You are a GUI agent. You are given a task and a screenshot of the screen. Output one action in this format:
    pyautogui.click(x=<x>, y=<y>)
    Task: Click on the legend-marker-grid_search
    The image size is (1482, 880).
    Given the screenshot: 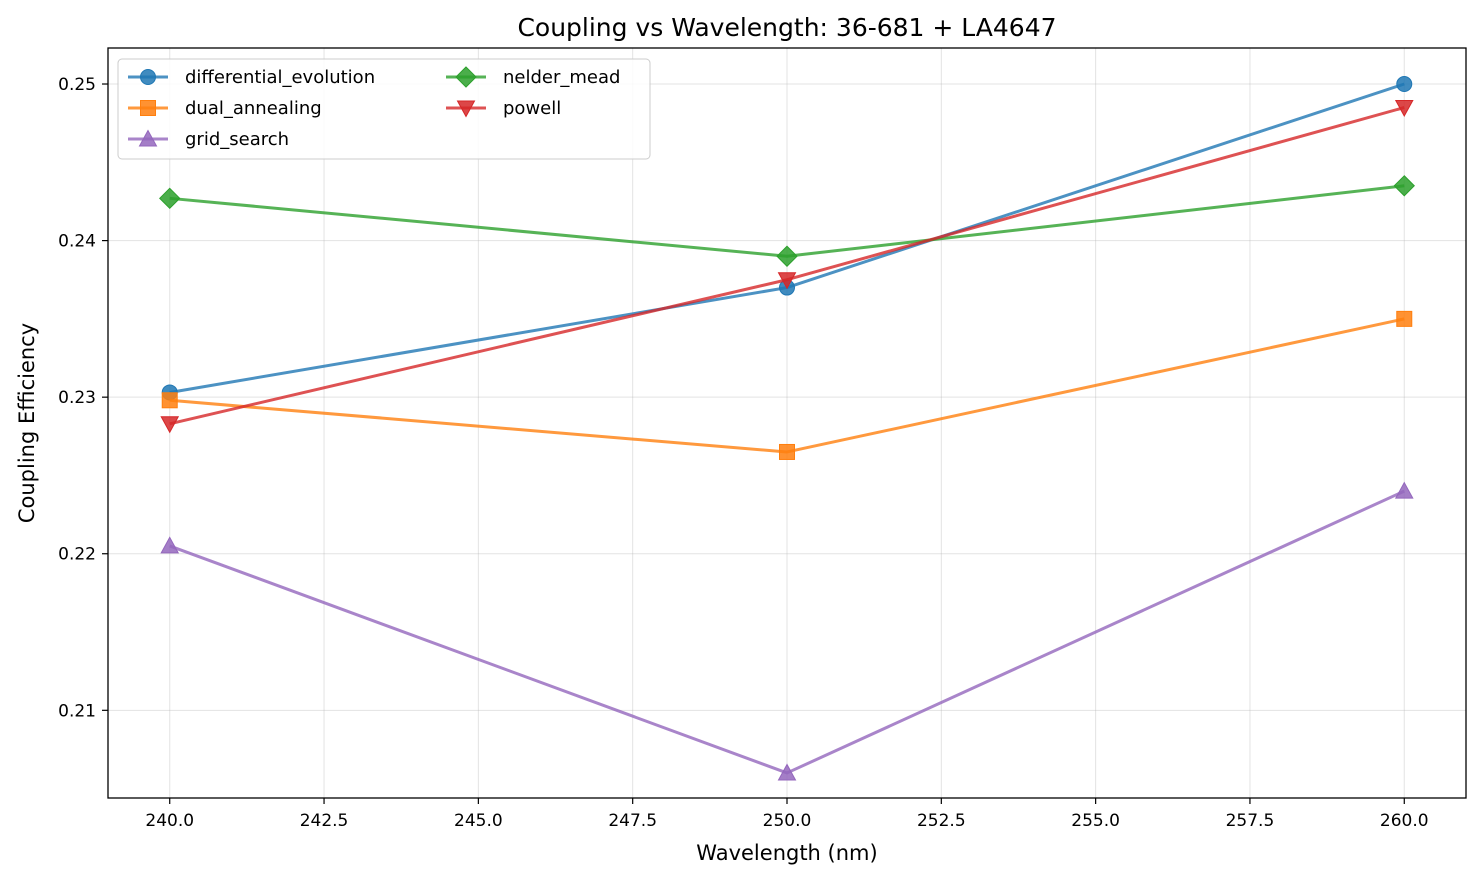 What is the action you would take?
    pyautogui.click(x=148, y=138)
    